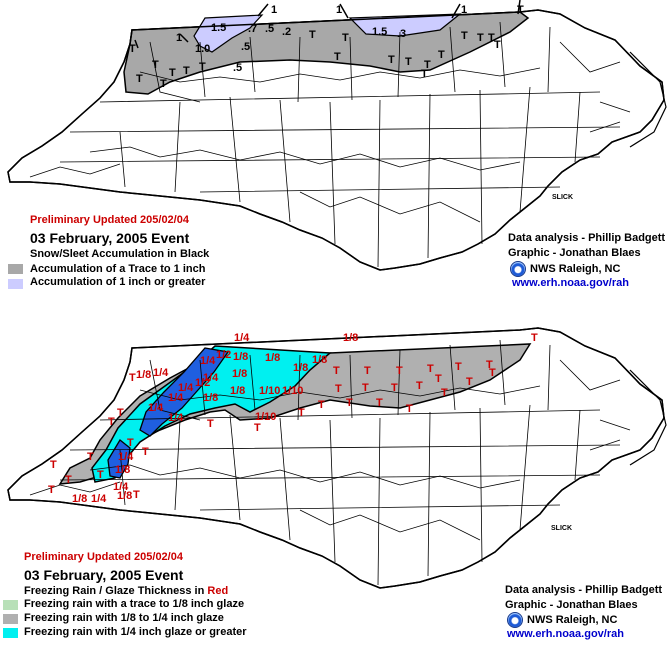  I want to click on slick-label-bottom: SLICK, so click(561, 528).